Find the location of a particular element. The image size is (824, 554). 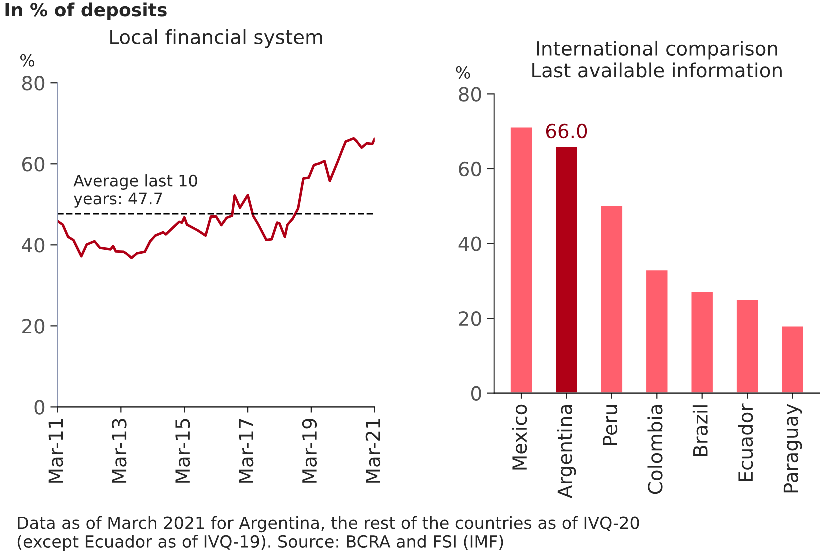

x-tick-label: Colombia is located at coordinates (655, 450).